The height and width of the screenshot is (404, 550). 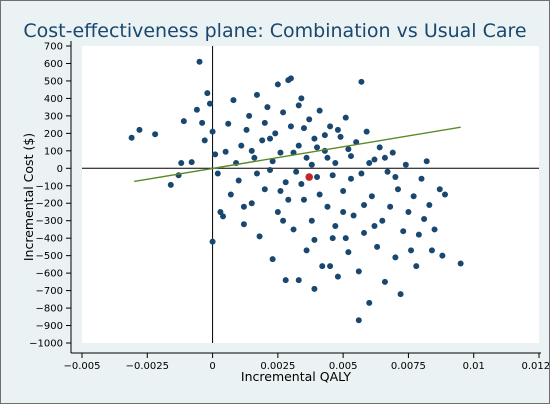 I want to click on x-axis-title: Incremental QALY, so click(x=296, y=376).